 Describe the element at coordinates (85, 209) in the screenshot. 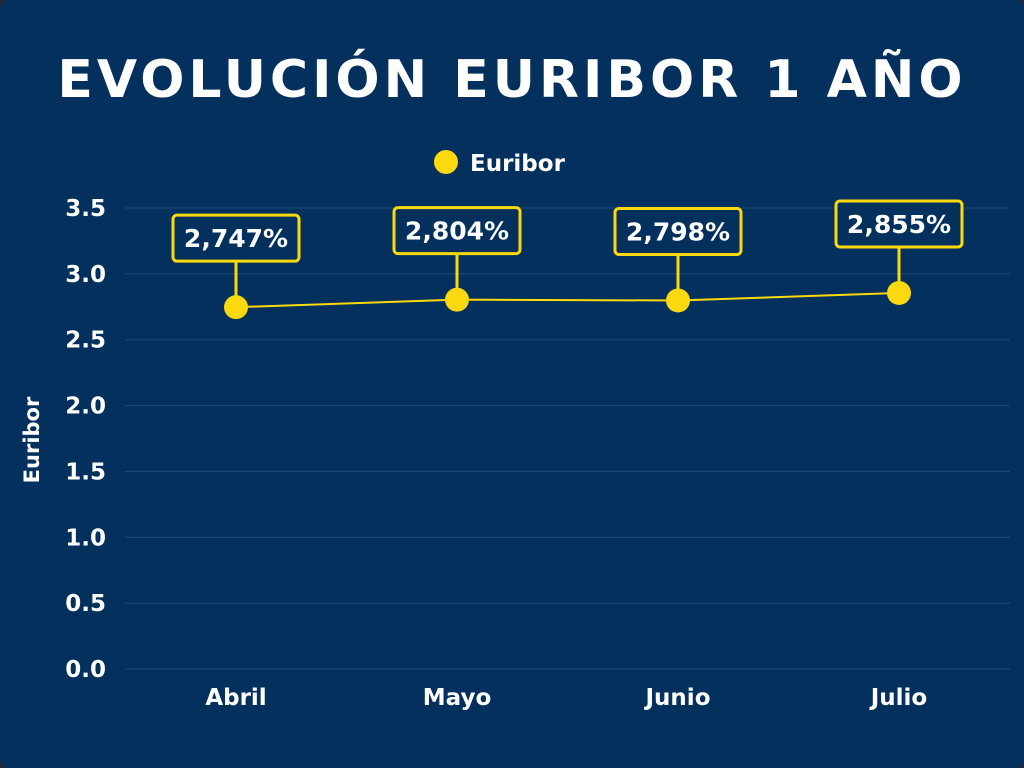

I see `y-tick-label: 3.5` at that location.